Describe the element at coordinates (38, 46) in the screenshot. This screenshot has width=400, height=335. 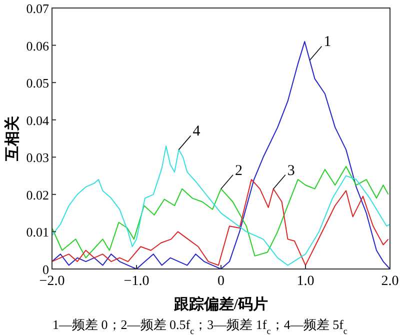
I see `y-tick-label: 0.06` at that location.